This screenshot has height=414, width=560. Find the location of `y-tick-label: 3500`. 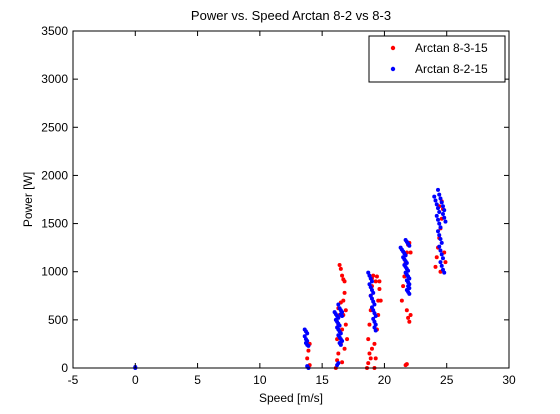

y-tick-label: 3500 is located at coordinates (54, 31).